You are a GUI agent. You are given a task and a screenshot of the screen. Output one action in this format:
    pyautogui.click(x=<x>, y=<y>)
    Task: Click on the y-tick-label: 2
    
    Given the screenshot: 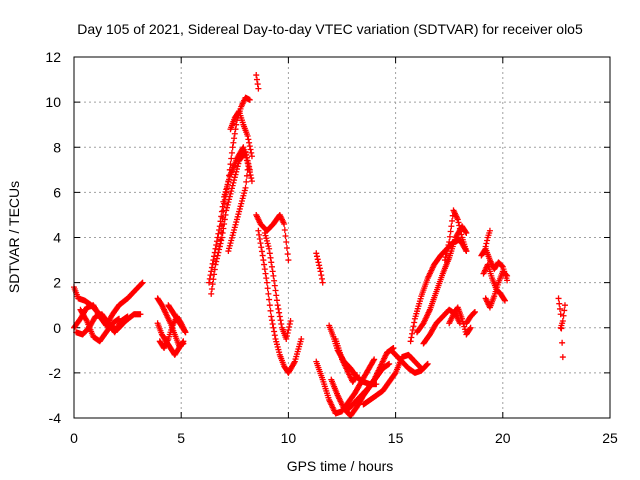 What is the action you would take?
    pyautogui.click(x=57, y=283)
    